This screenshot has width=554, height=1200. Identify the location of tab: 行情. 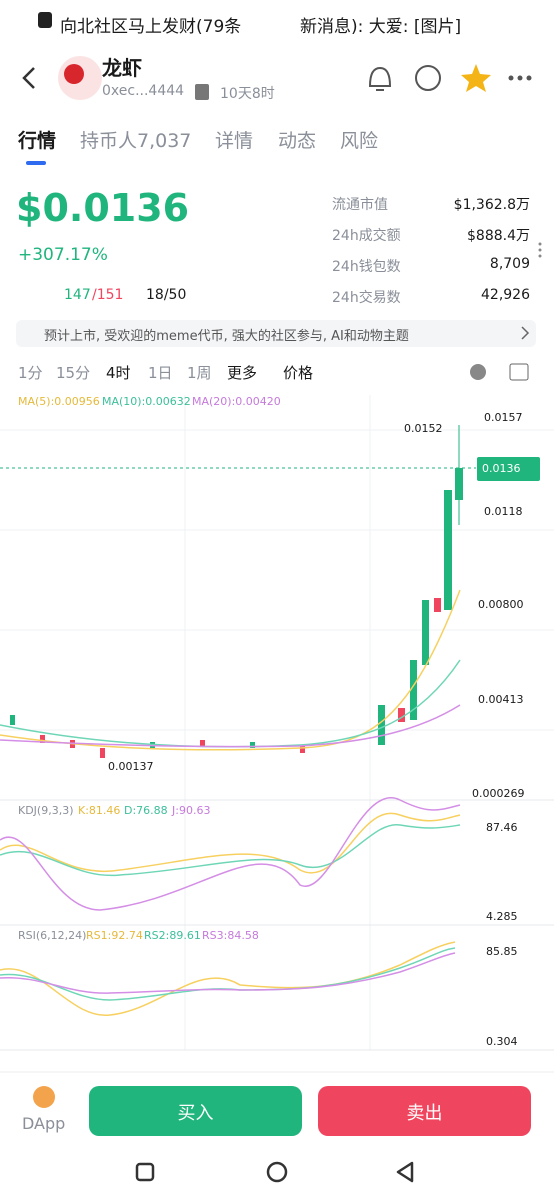
(37, 141).